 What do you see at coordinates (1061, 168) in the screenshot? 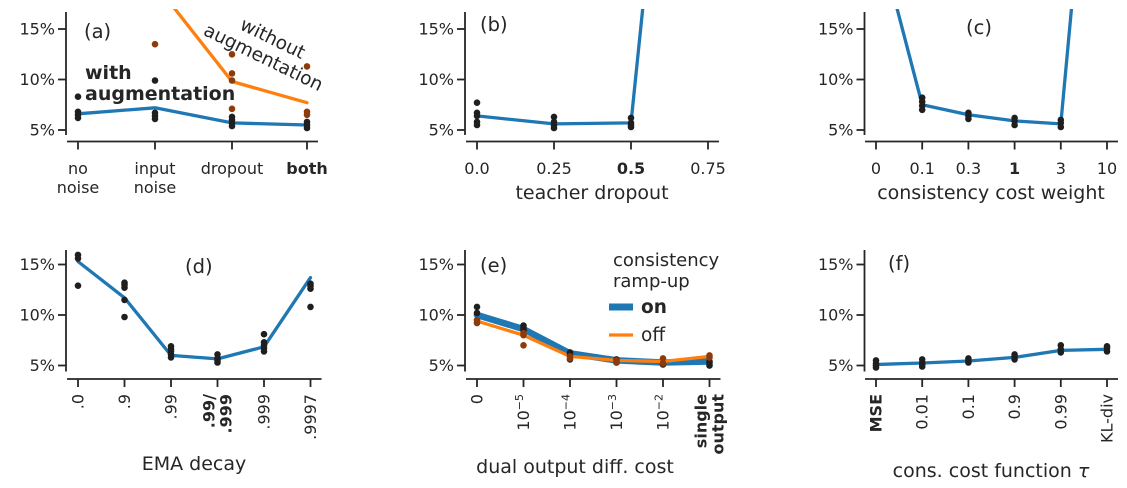
I see `x-tick-label: 3` at bounding box center [1061, 168].